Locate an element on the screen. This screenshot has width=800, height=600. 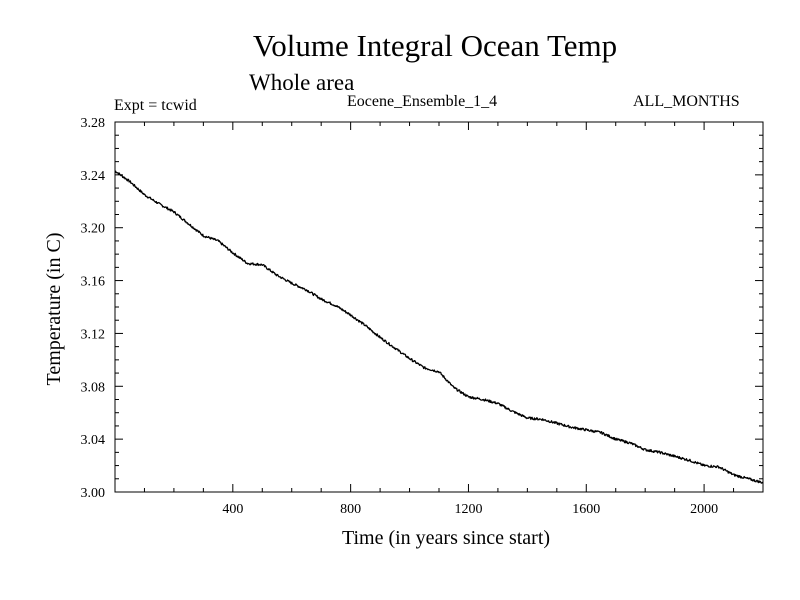
y-tick-label: 3.04 is located at coordinates (93, 440).